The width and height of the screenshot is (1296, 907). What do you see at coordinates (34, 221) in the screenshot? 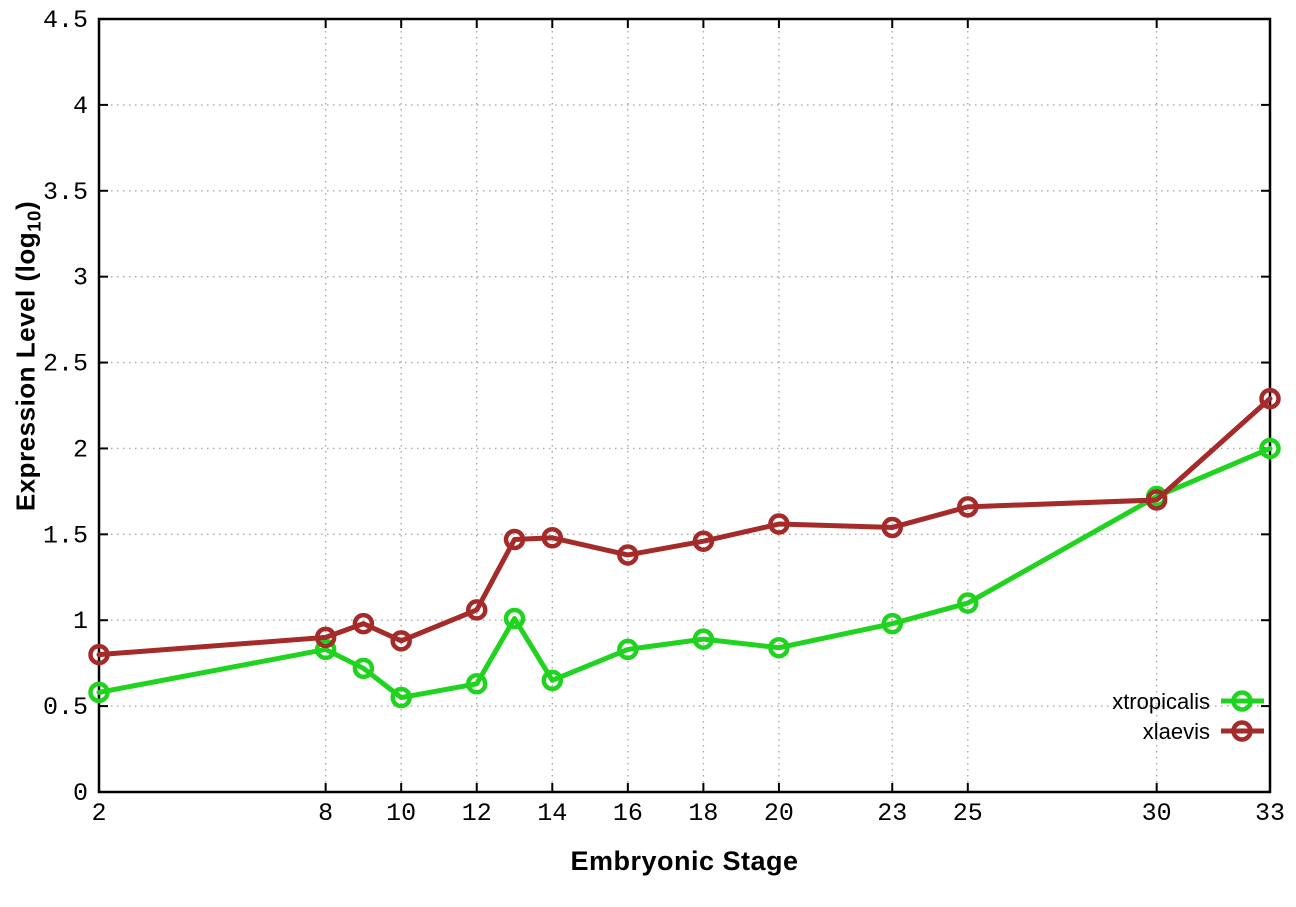
I see `y-axis-title-subscript: 10` at bounding box center [34, 221].